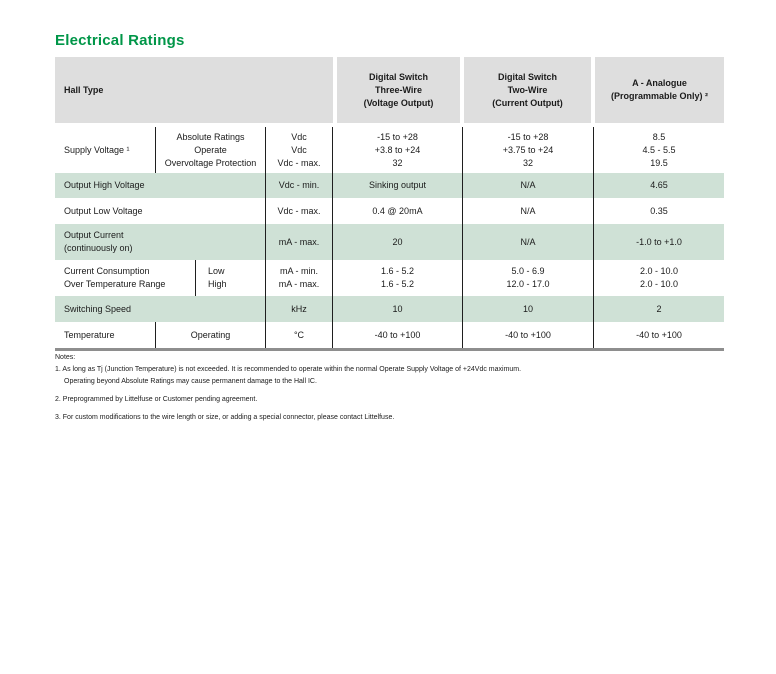 The height and width of the screenshot is (674, 776). Describe the element at coordinates (89, 334) in the screenshot. I see `row-label: Temperature` at that location.